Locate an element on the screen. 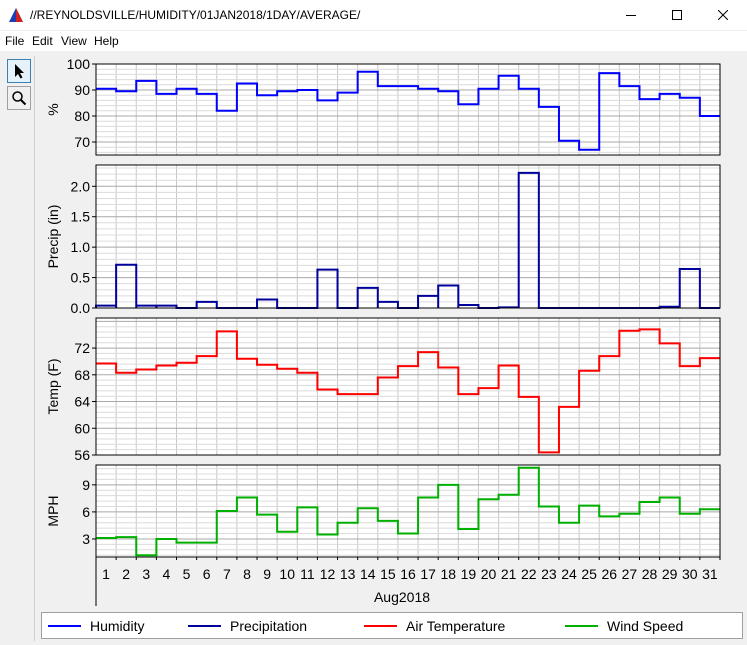 The height and width of the screenshot is (645, 747). x-tick-label: 25 is located at coordinates (589, 574).